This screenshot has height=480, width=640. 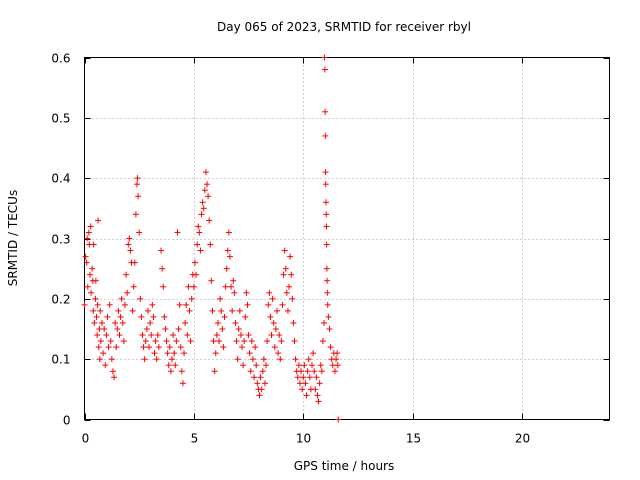 I want to click on y-tick-label: 0.6, so click(x=60, y=59).